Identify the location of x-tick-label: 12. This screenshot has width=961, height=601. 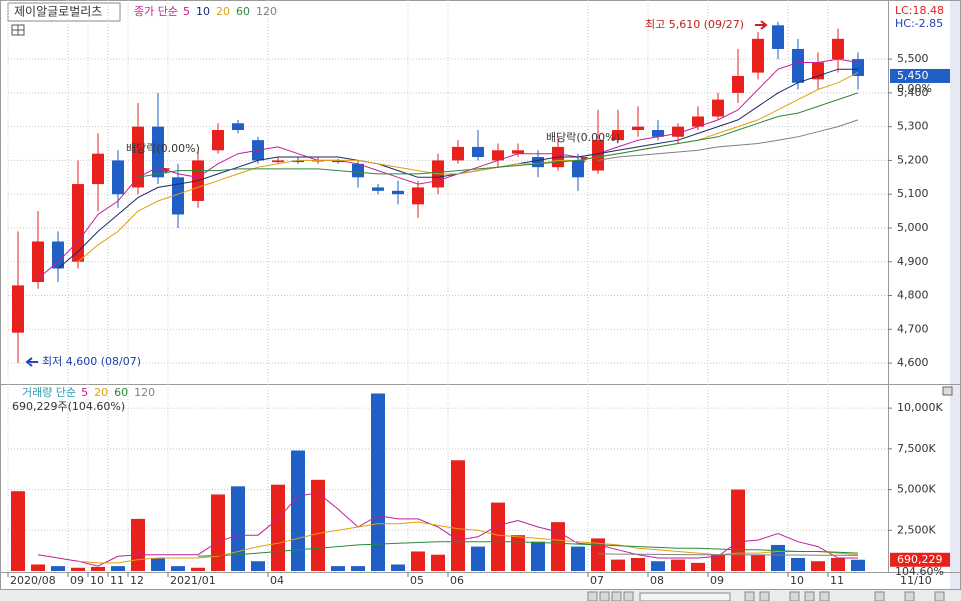
(137, 580).